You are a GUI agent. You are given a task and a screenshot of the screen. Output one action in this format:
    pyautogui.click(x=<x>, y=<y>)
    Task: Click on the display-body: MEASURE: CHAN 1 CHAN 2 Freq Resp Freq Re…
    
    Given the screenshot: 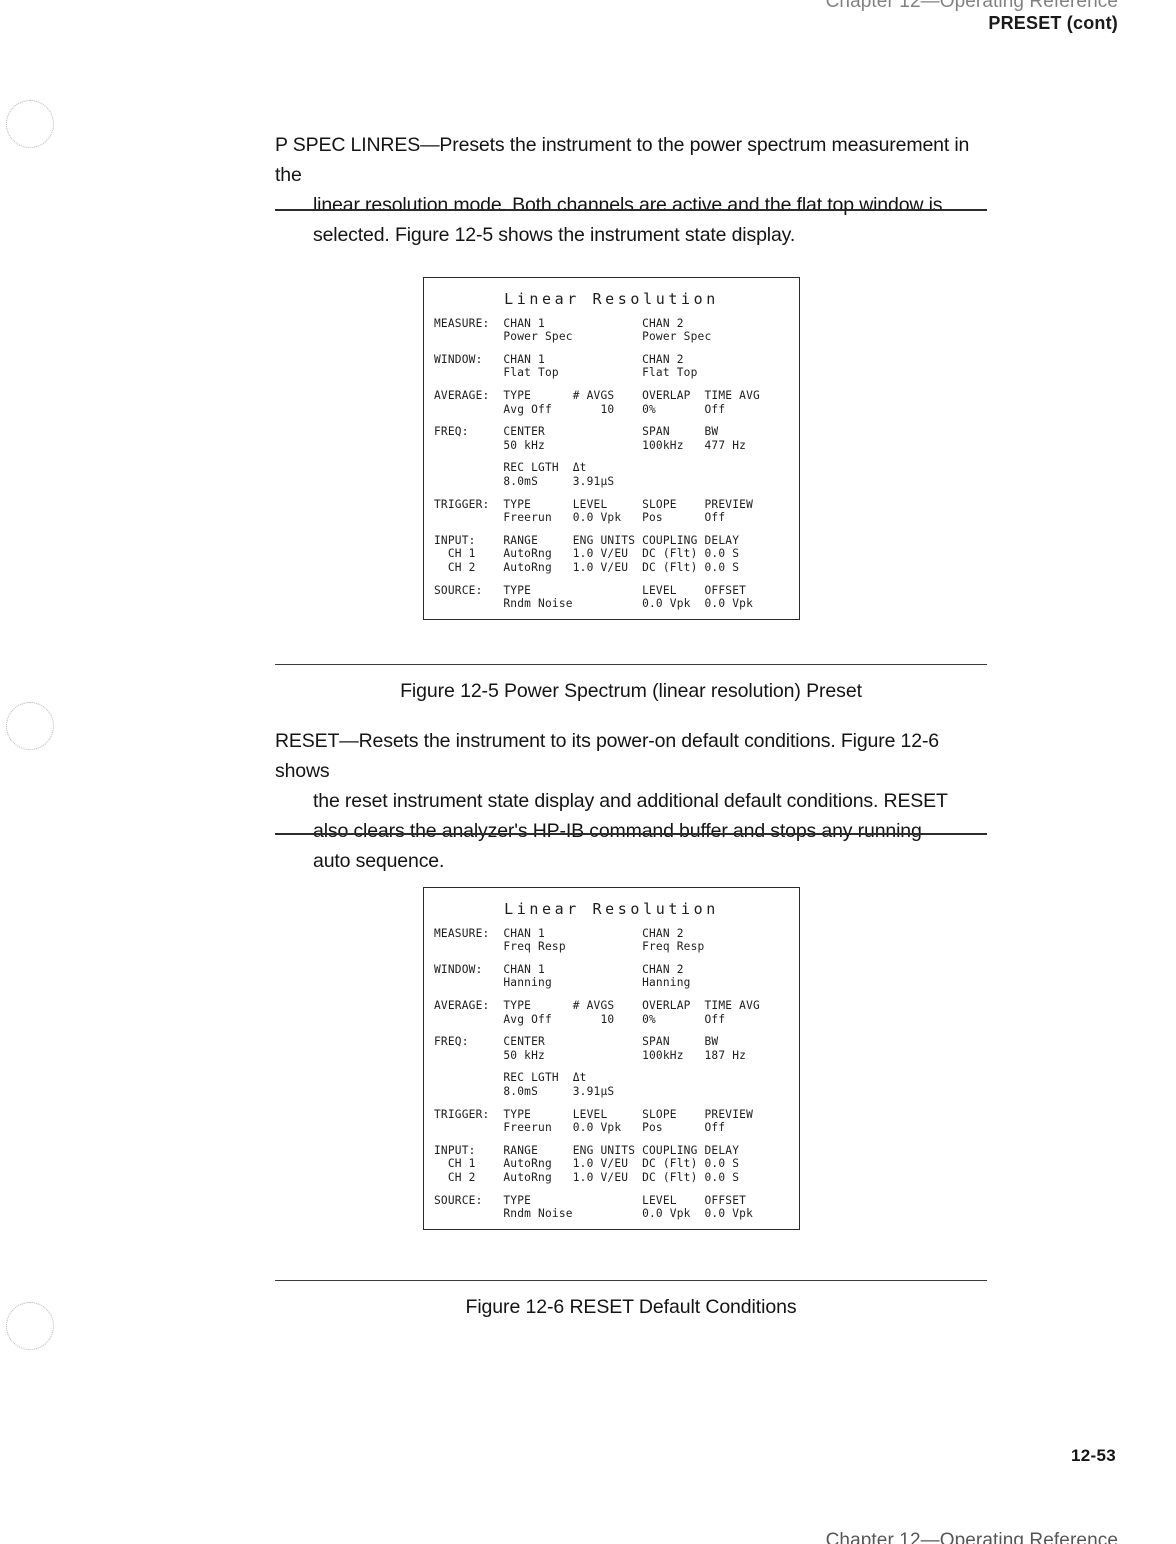 What is the action you would take?
    pyautogui.click(x=611, y=1074)
    